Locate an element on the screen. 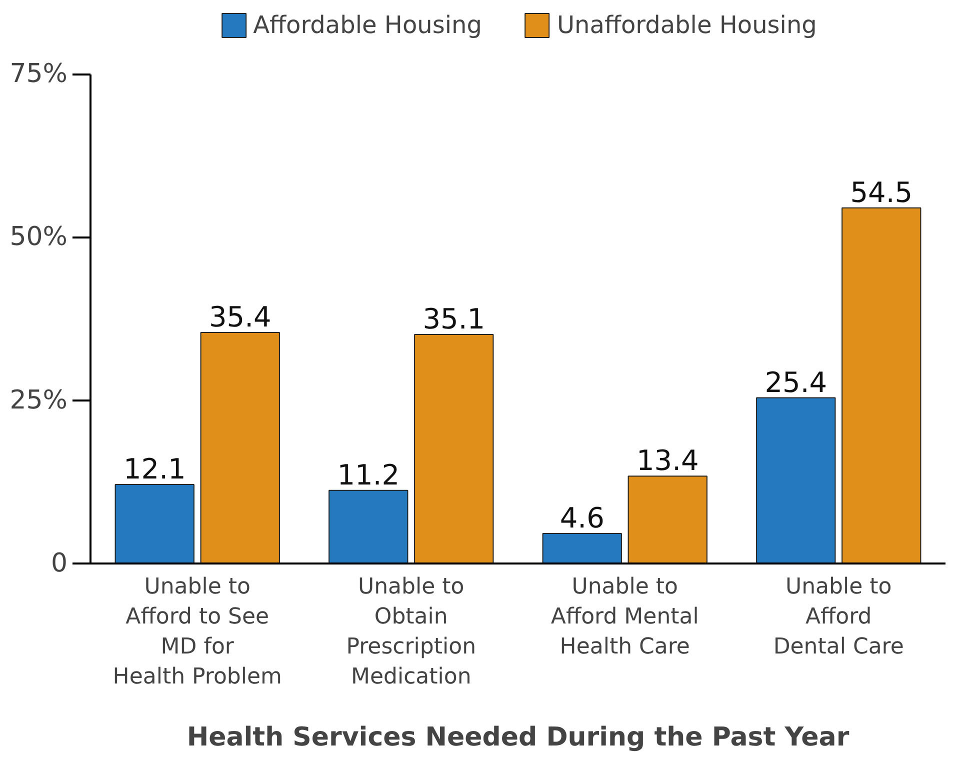  legend-label: Affordable Housing is located at coordinates (367, 25).